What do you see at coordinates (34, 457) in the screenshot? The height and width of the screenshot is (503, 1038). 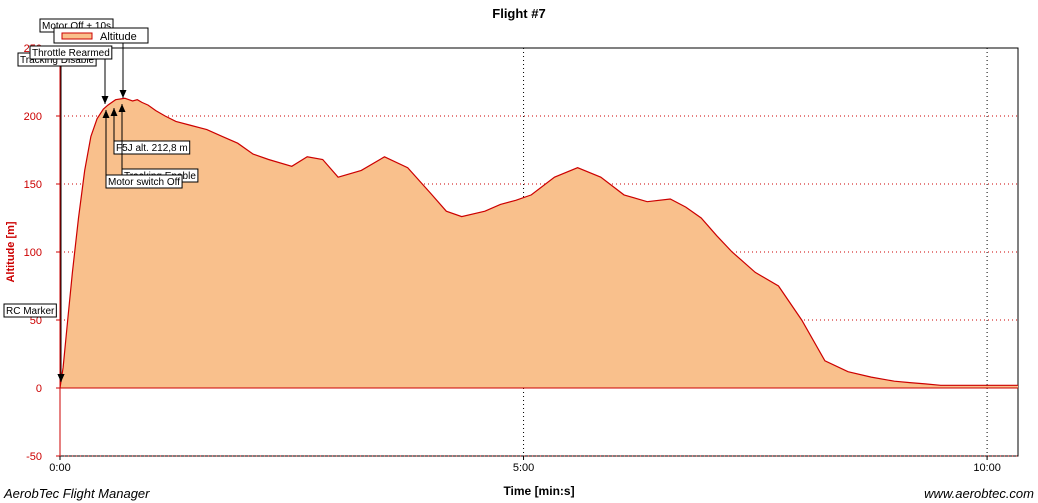 I see `y-tick-label: -50` at bounding box center [34, 457].